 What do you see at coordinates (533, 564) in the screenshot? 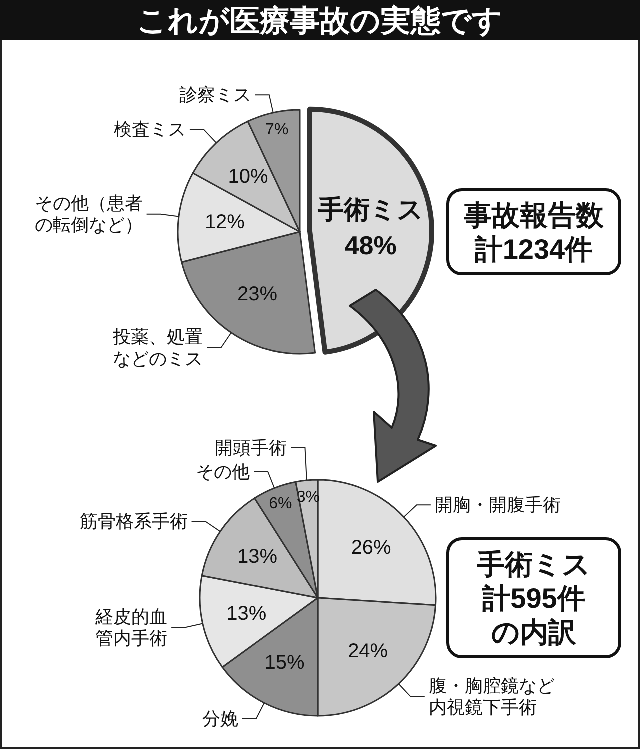
I see `text: 手術ミス` at bounding box center [533, 564].